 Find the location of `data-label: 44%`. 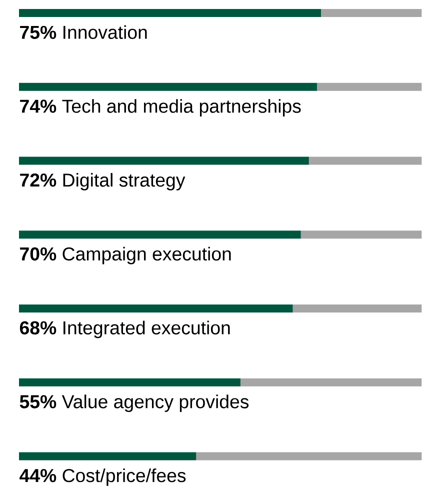

data-label: 44% is located at coordinates (38, 475).